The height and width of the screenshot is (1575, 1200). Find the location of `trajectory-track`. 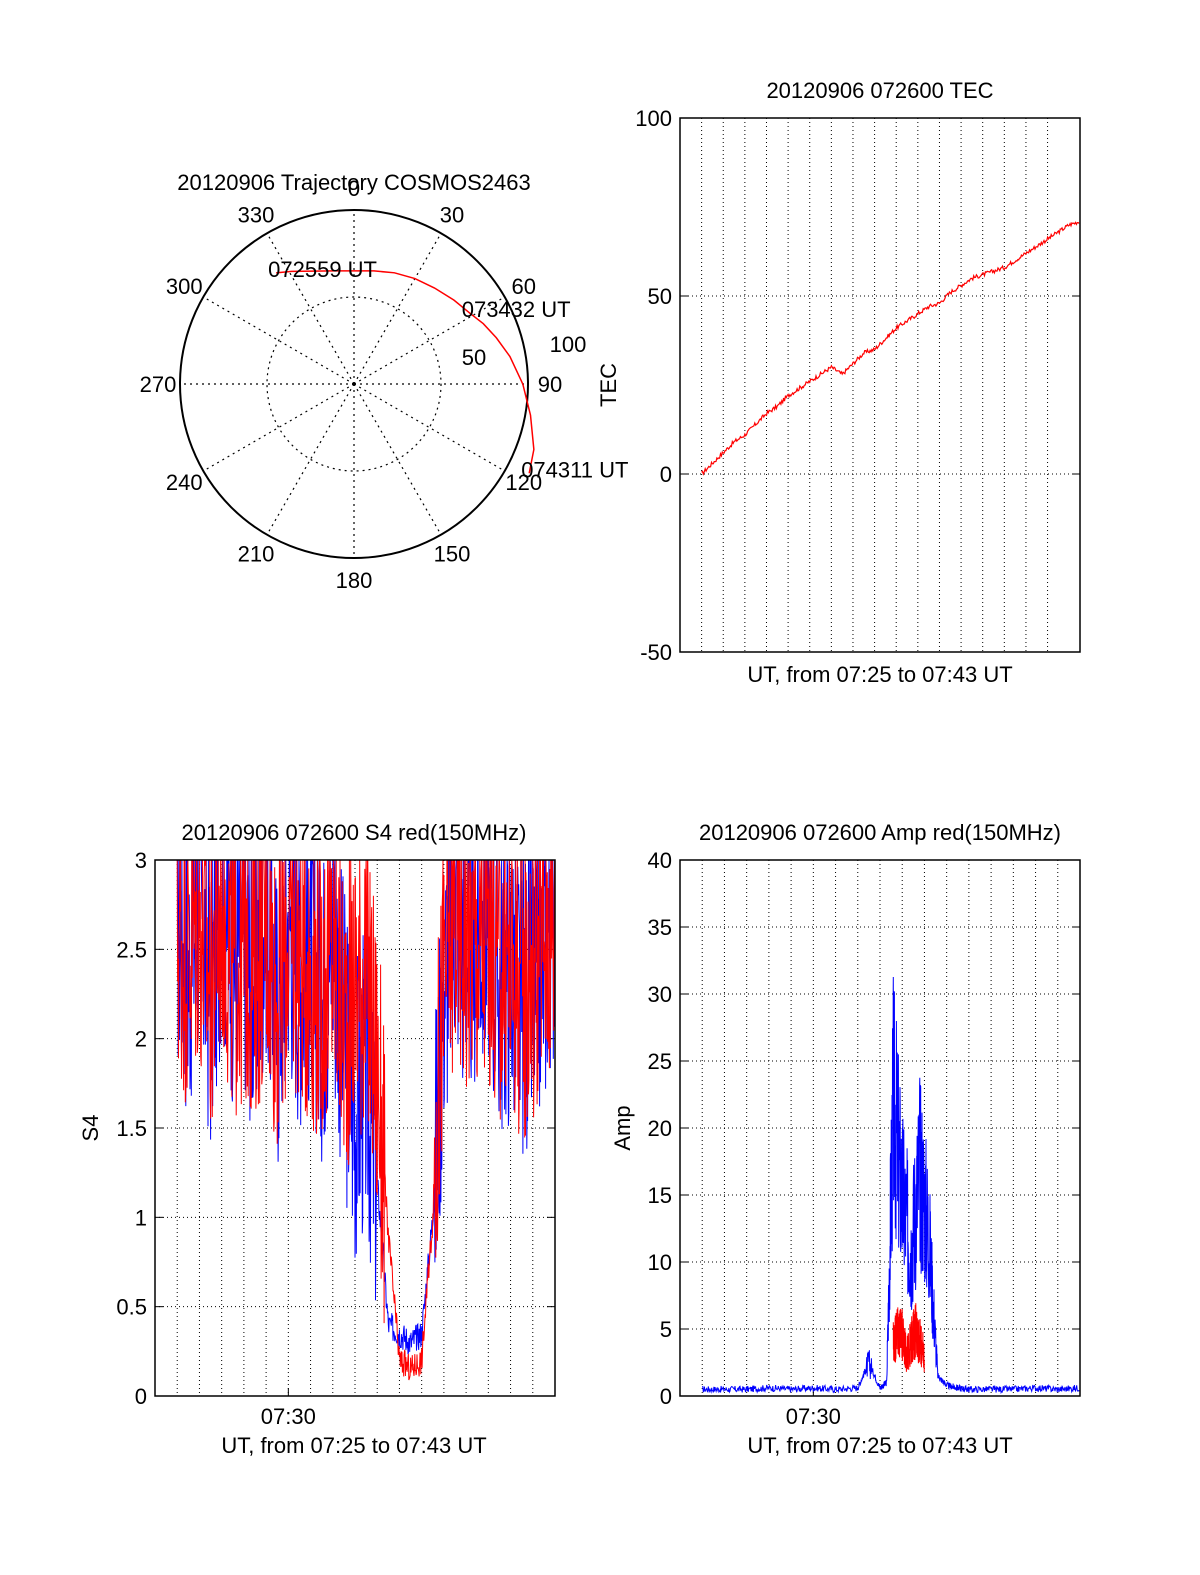

trajectory-track is located at coordinates (405, 372).